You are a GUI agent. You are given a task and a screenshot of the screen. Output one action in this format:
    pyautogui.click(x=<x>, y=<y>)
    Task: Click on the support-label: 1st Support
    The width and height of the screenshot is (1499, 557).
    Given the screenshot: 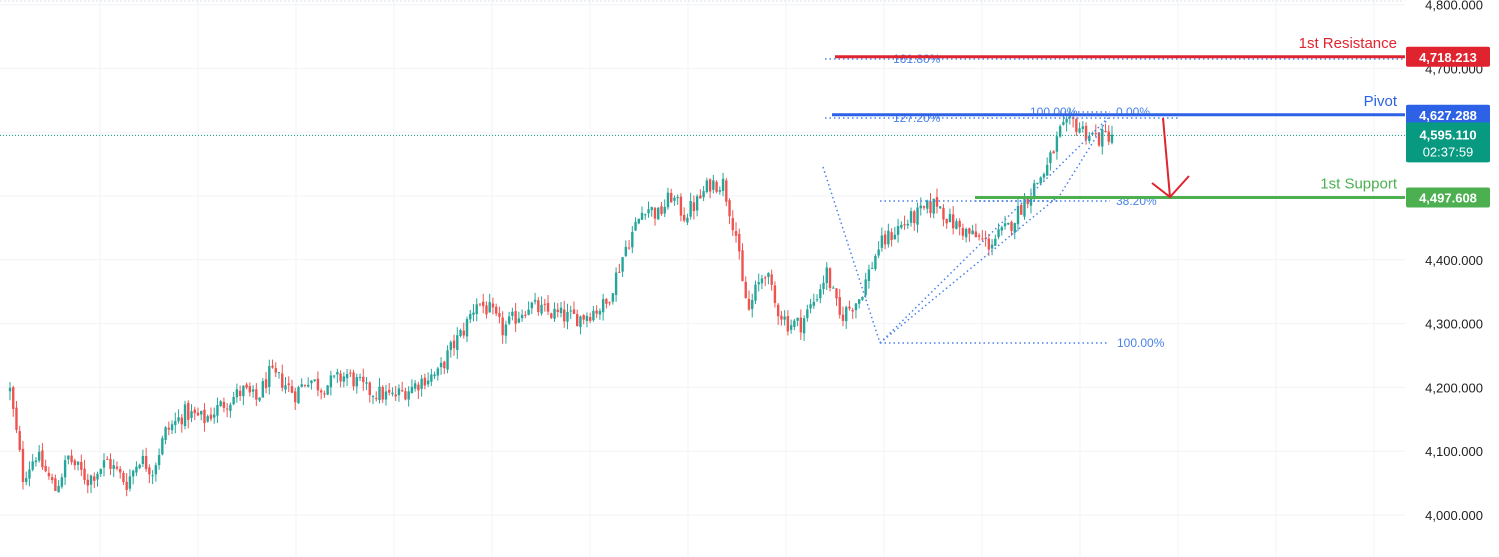 What is the action you would take?
    pyautogui.click(x=1359, y=184)
    